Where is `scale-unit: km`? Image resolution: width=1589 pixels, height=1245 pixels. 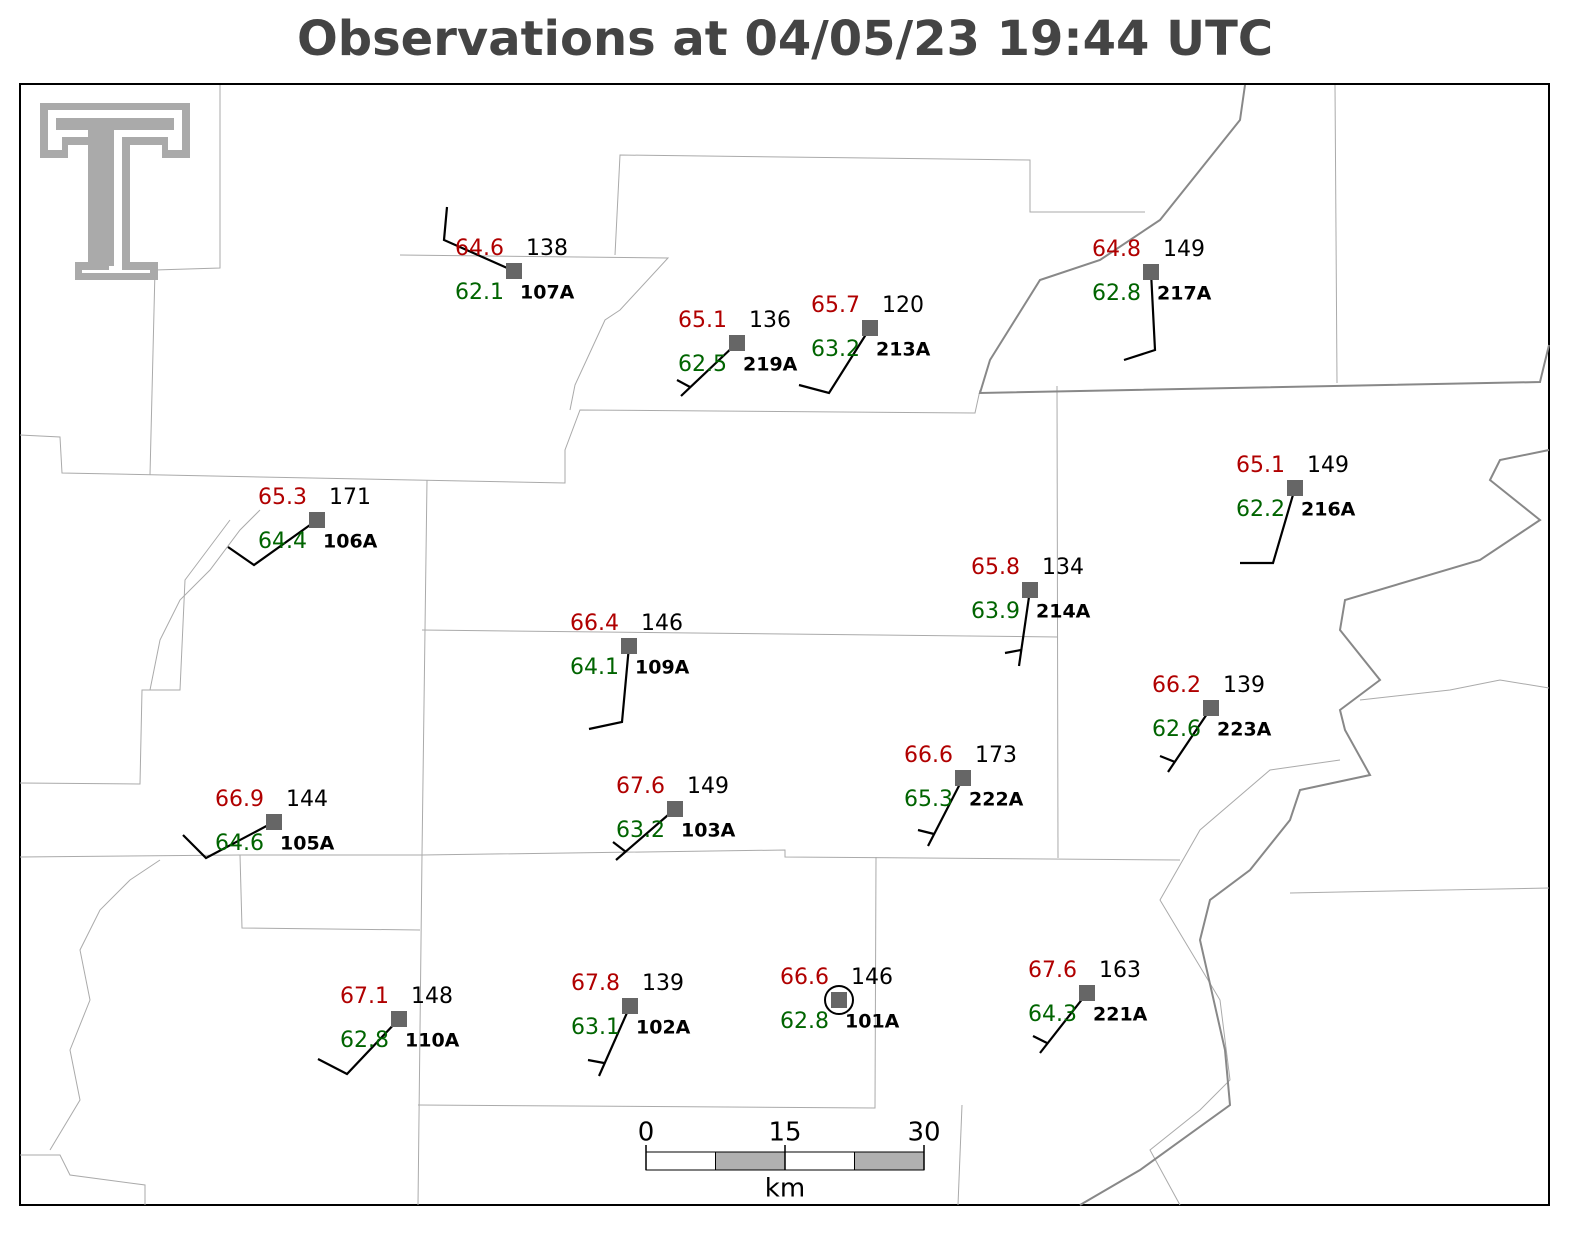
scale-unit: km is located at coordinates (785, 1189).